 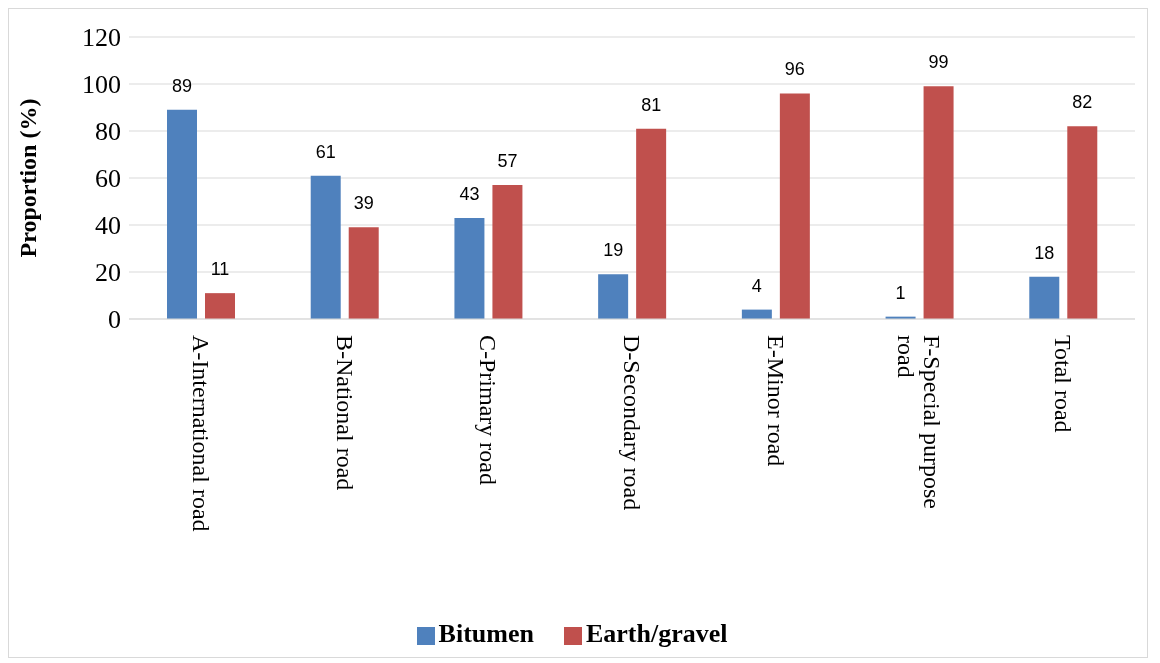 What do you see at coordinates (108, 273) in the screenshot?
I see `y-tick-label: 20` at bounding box center [108, 273].